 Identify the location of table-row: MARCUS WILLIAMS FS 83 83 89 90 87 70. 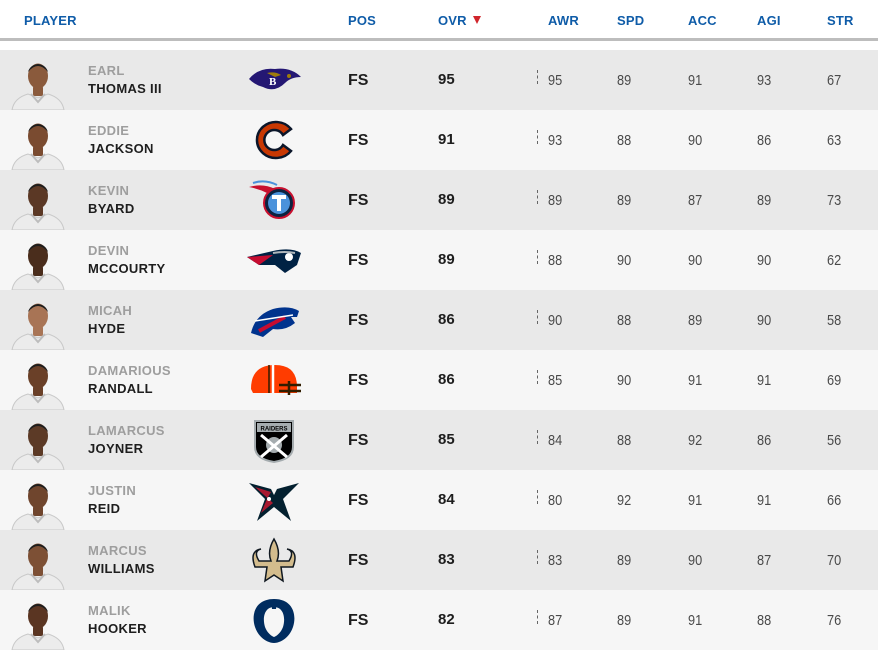
(439, 560).